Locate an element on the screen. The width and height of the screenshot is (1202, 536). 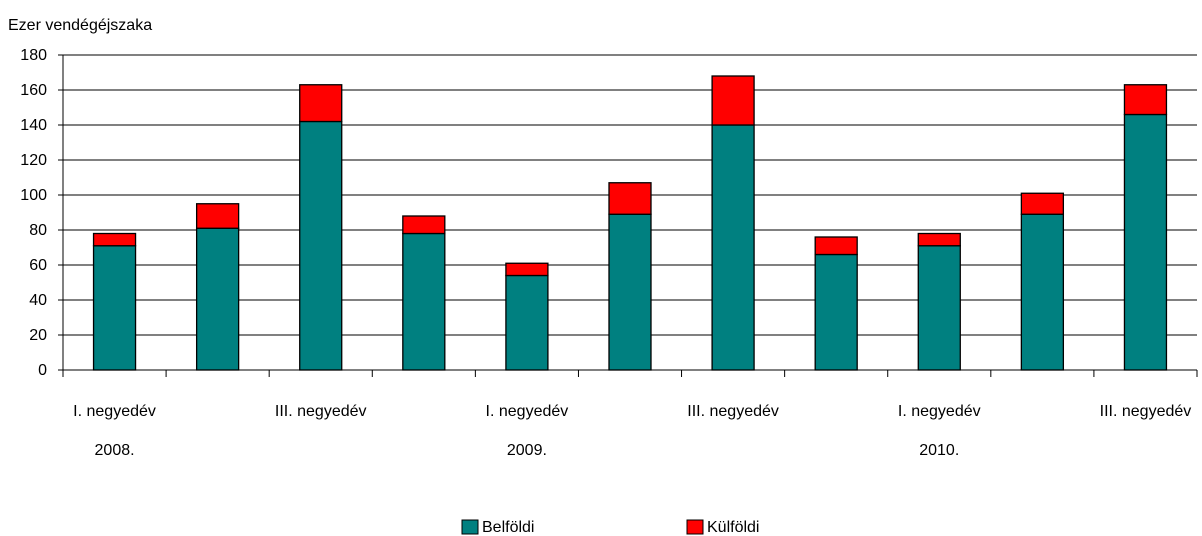
y-tick-label: 180 is located at coordinates (33, 55).